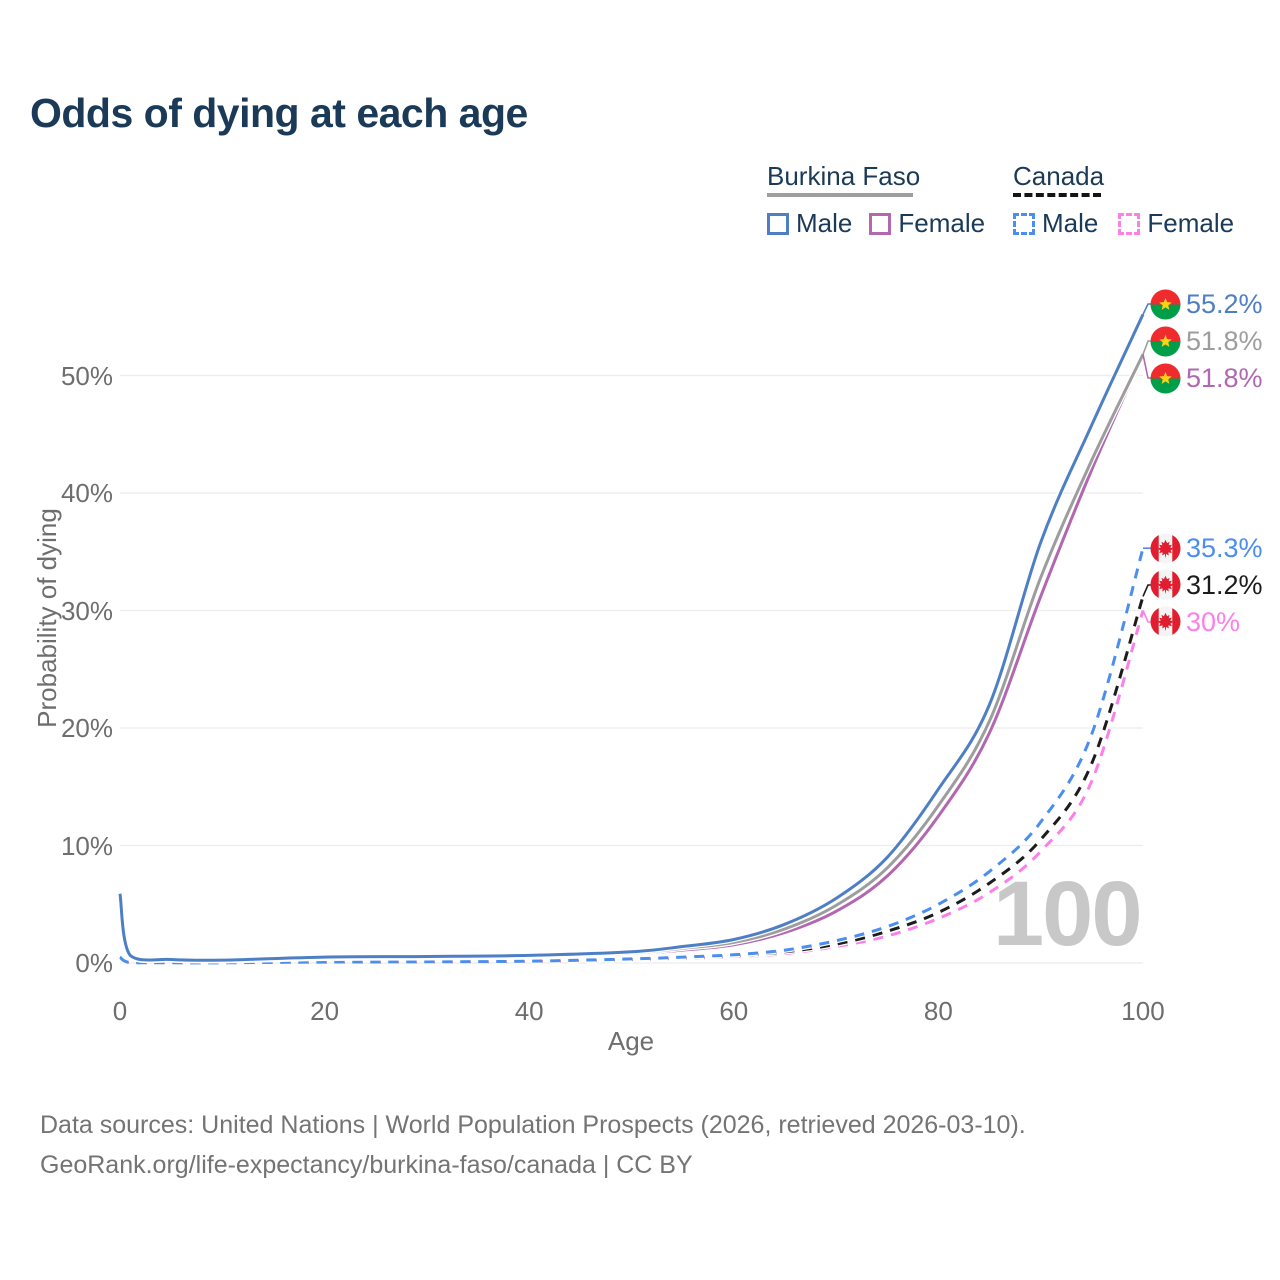 Image resolution: width=1280 pixels, height=1280 pixels. I want to click on legend-group-burkina-faso: Burkina Faso Male Female, so click(876, 200).